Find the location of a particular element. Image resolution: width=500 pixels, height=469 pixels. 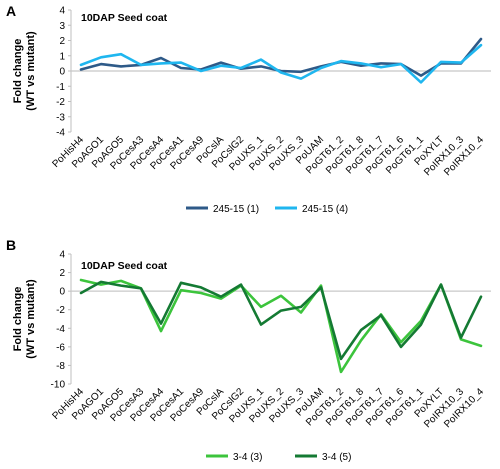

panel-b-y-tick-label: 2 is located at coordinates (62, 273).